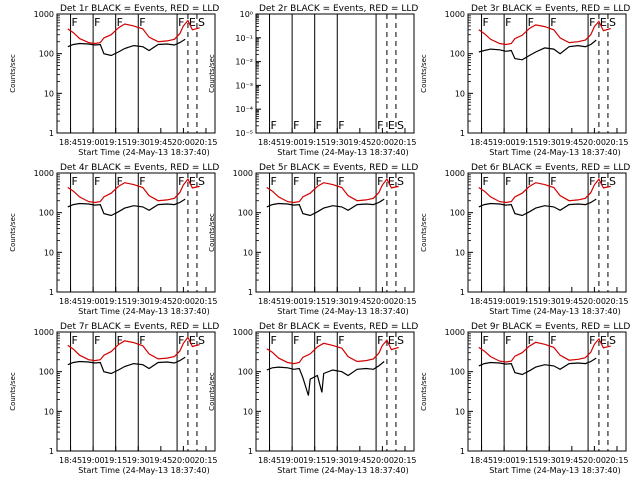  I want to click on panel-title: Det 9r BLACK = Events, RED = LLD, so click(550, 327).